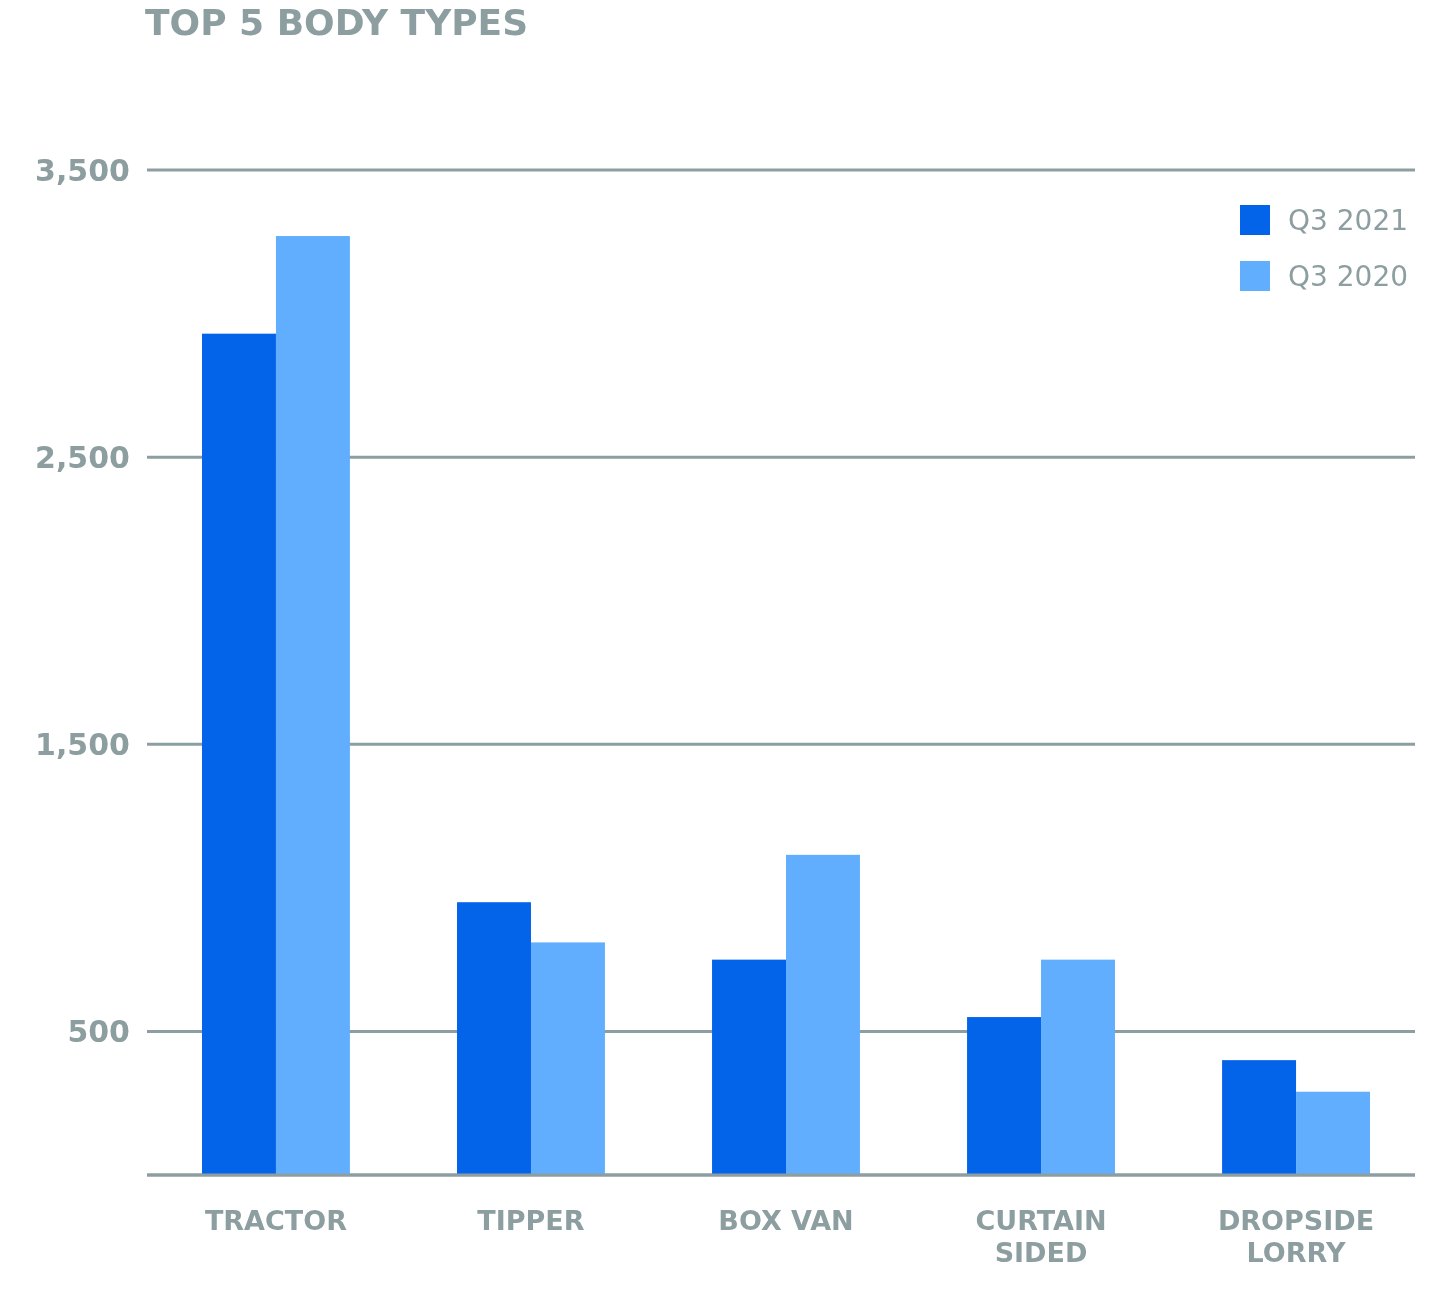 The image size is (1455, 1307). Describe the element at coordinates (531, 1220) in the screenshot. I see `x-tick-label: TIPPER` at that location.